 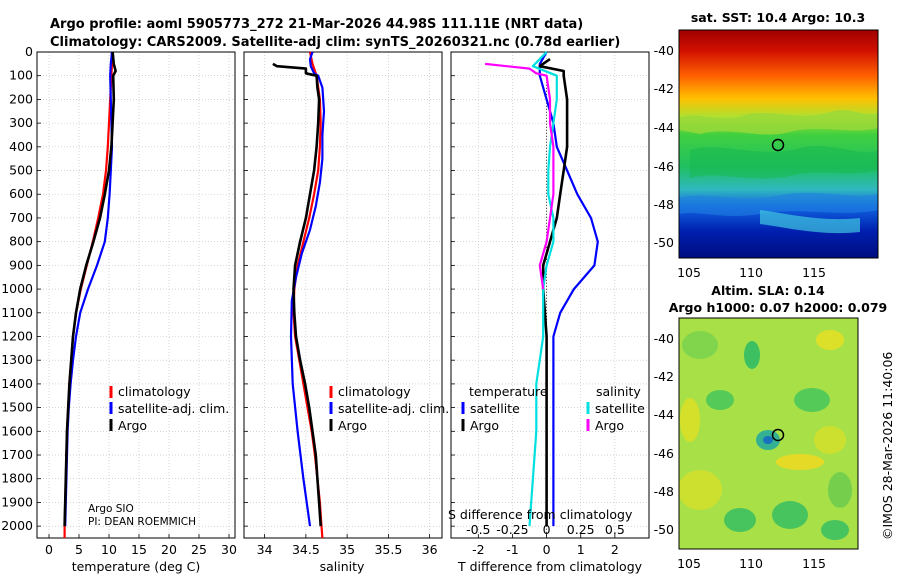 I want to click on depth-tick-label: 1200, so click(x=17, y=335).